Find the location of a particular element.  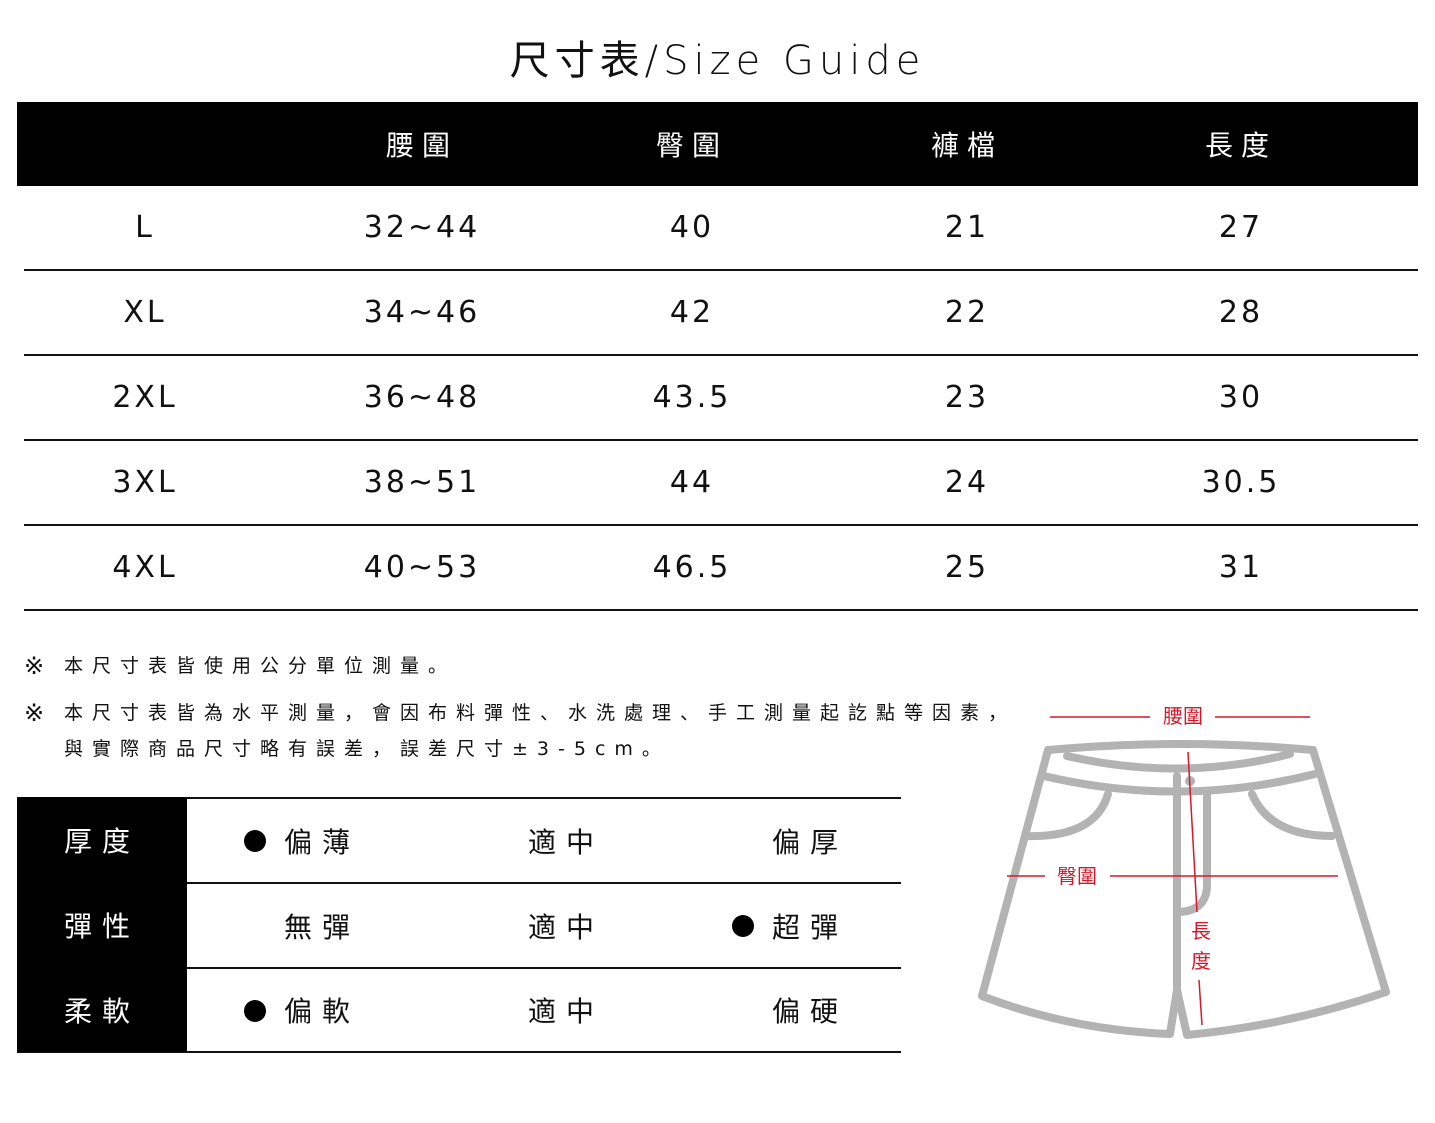

table-cell: 27 is located at coordinates (1241, 227).